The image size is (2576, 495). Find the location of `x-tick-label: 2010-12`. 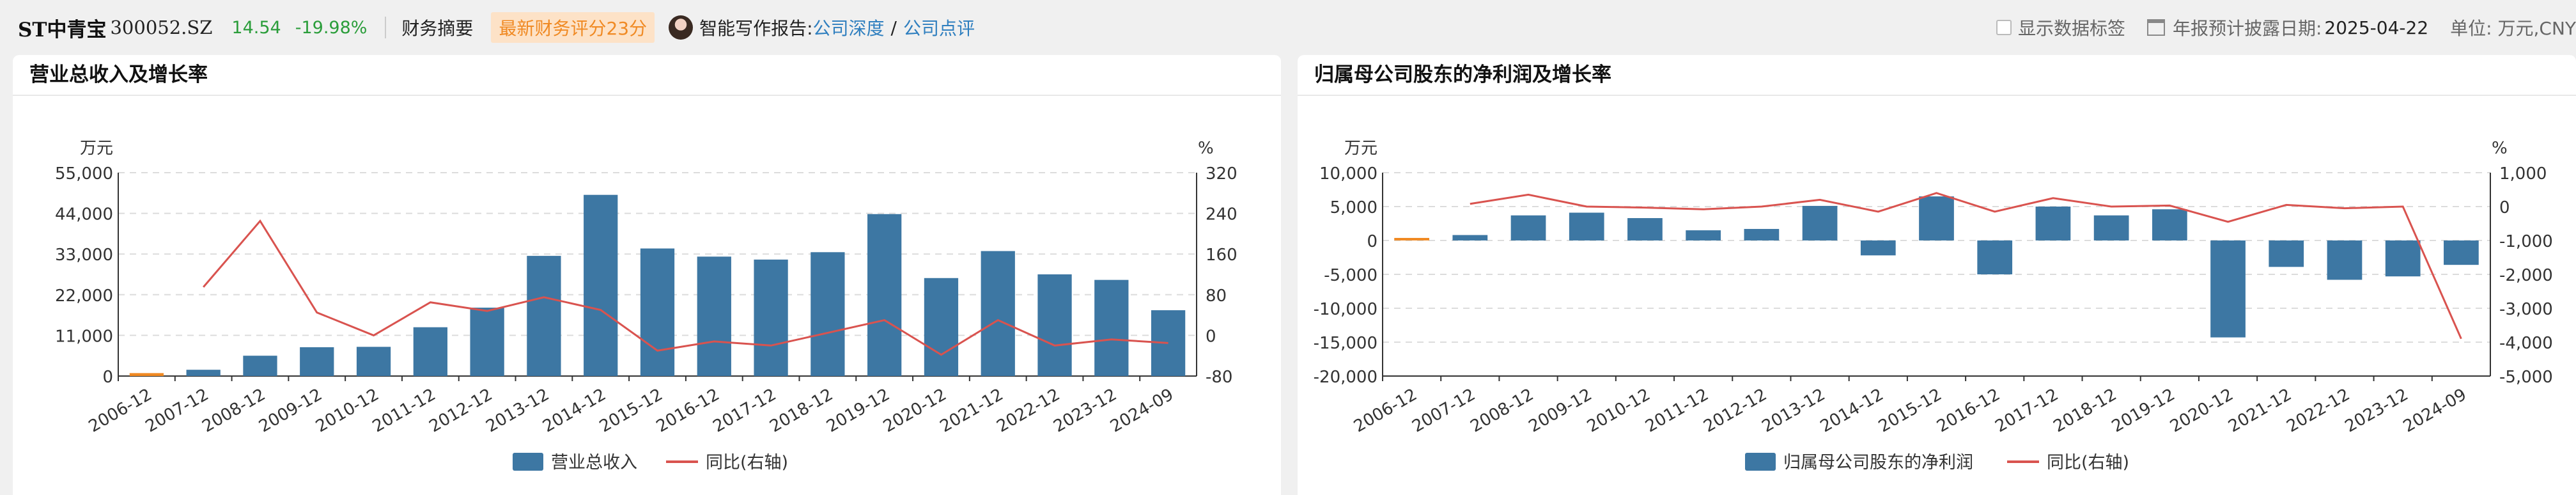

x-tick-label: 2010-12 is located at coordinates (1619, 410).